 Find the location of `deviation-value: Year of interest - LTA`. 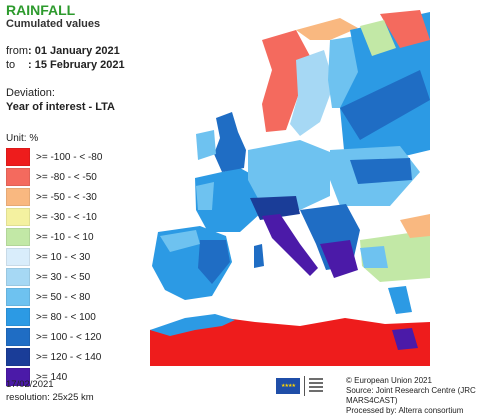

deviation-value: Year of interest - LTA is located at coordinates (61, 107).